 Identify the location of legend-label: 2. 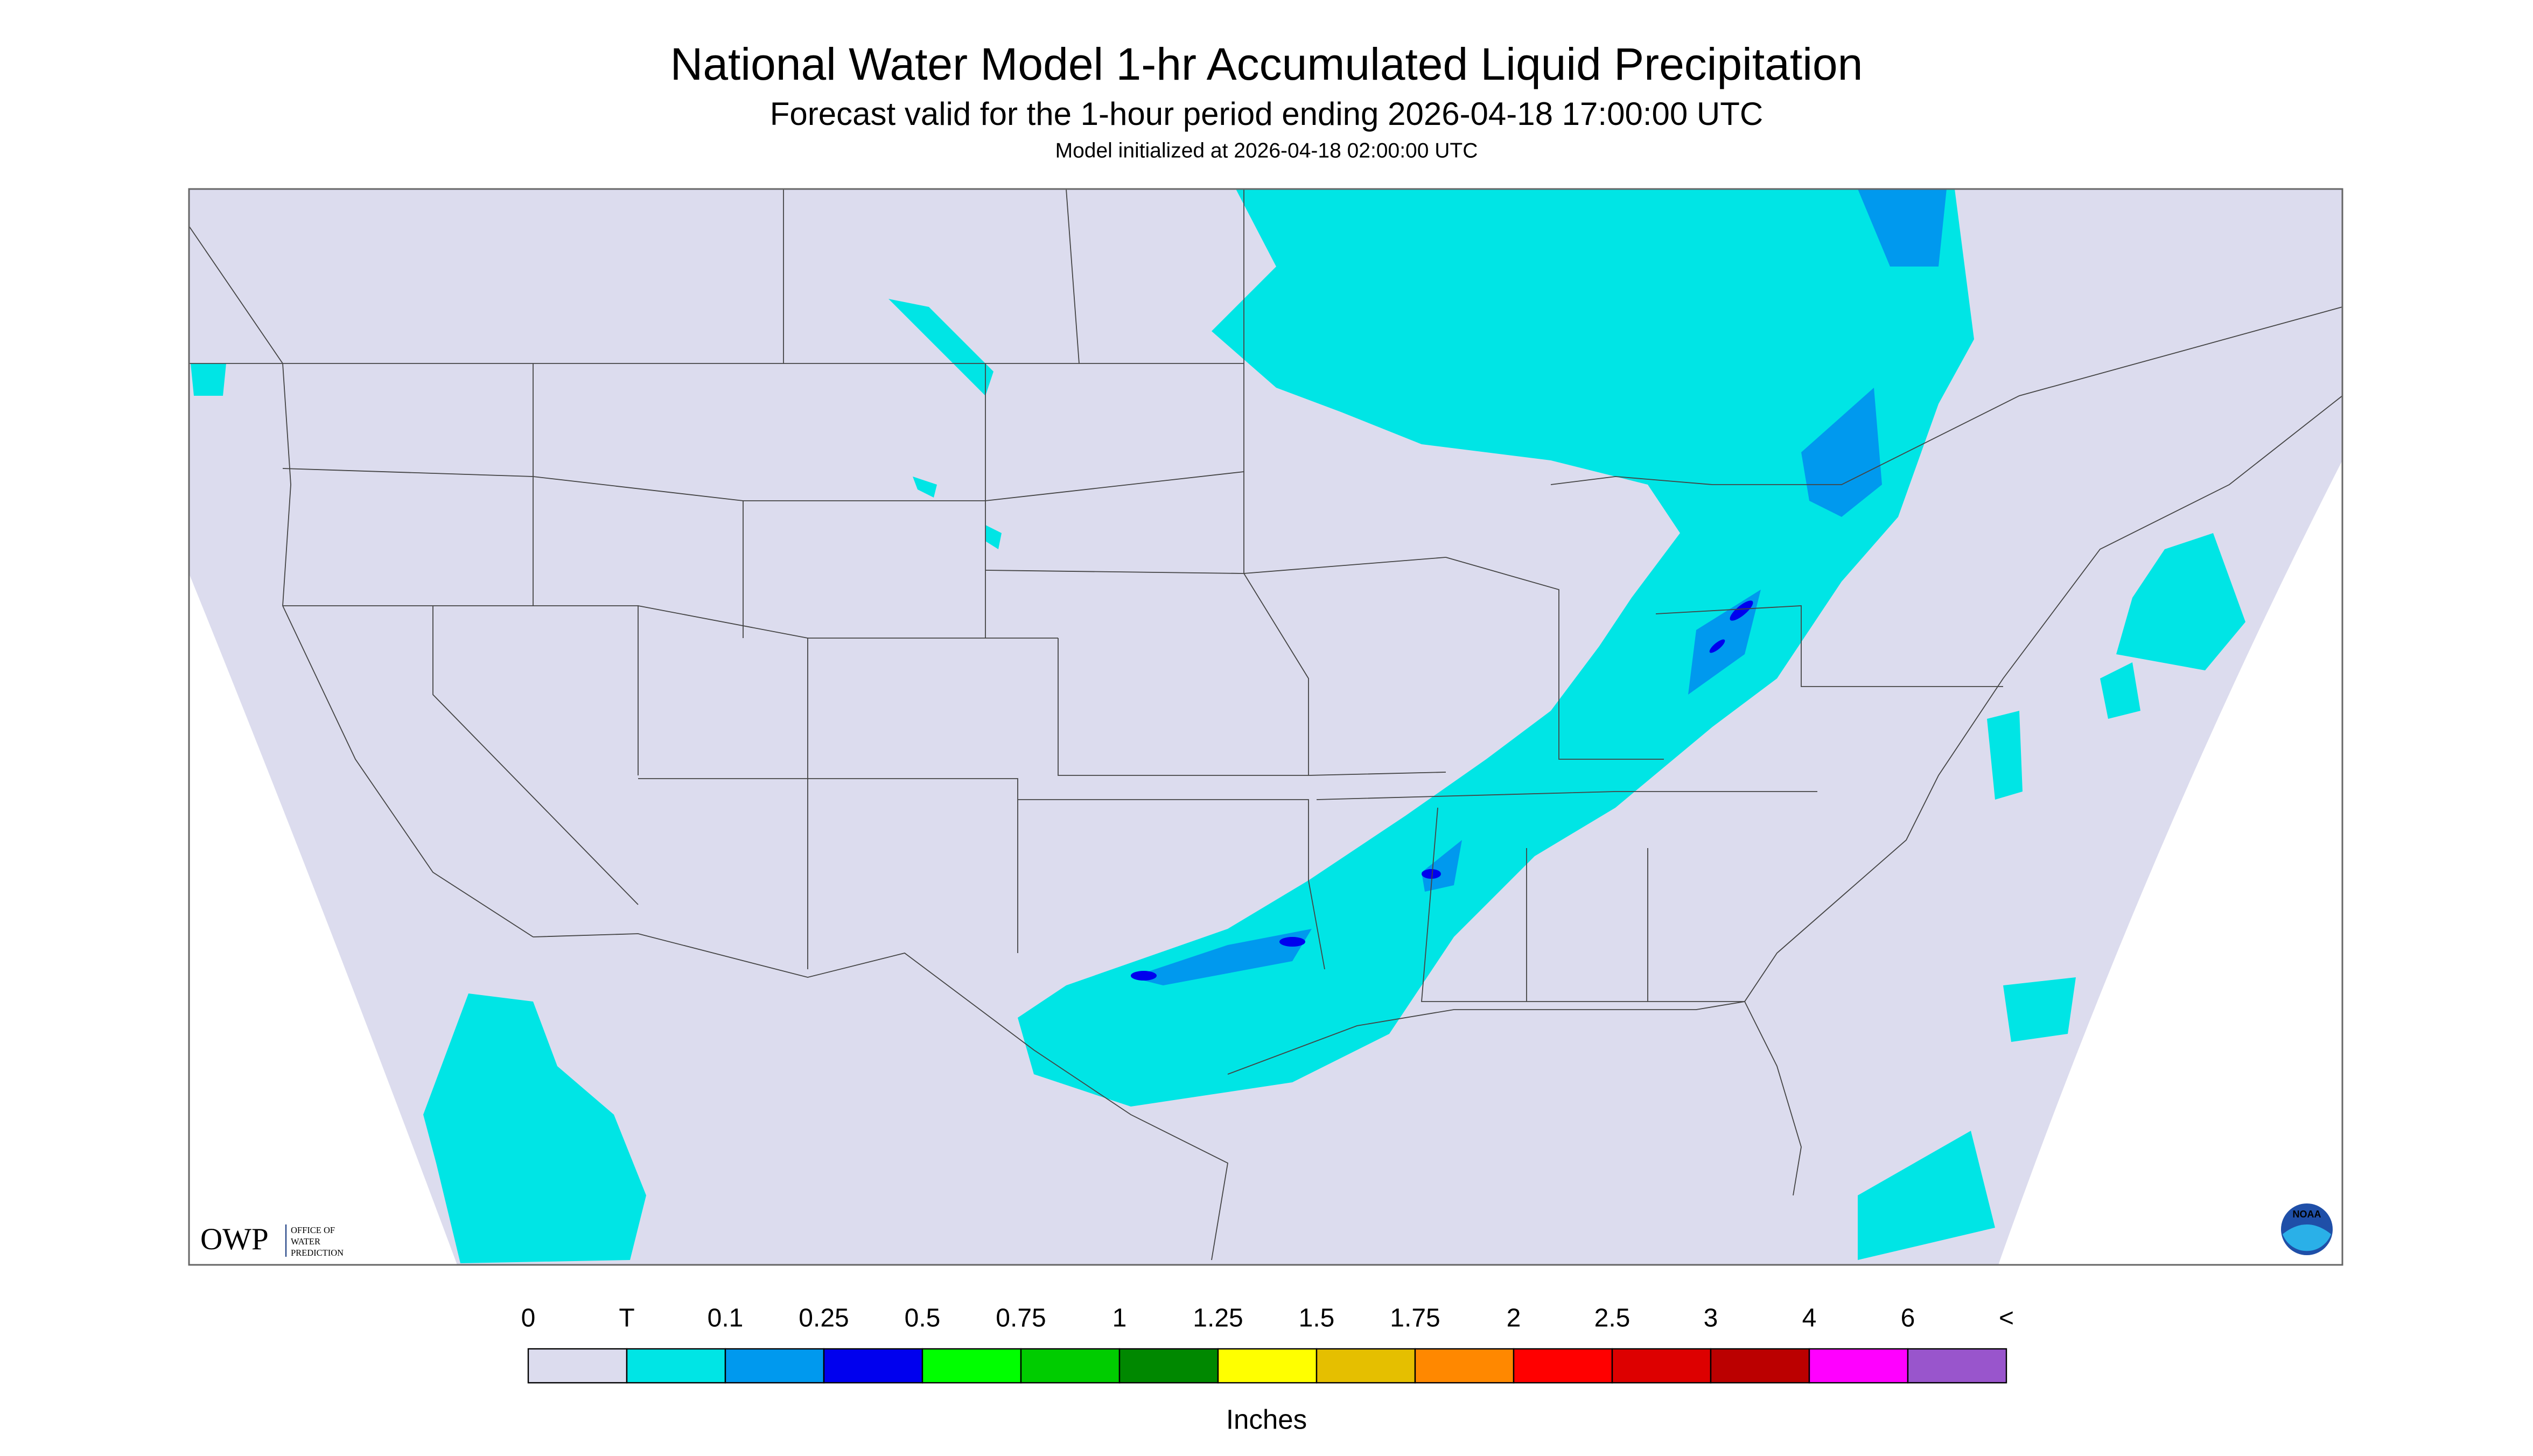
(1514, 1318).